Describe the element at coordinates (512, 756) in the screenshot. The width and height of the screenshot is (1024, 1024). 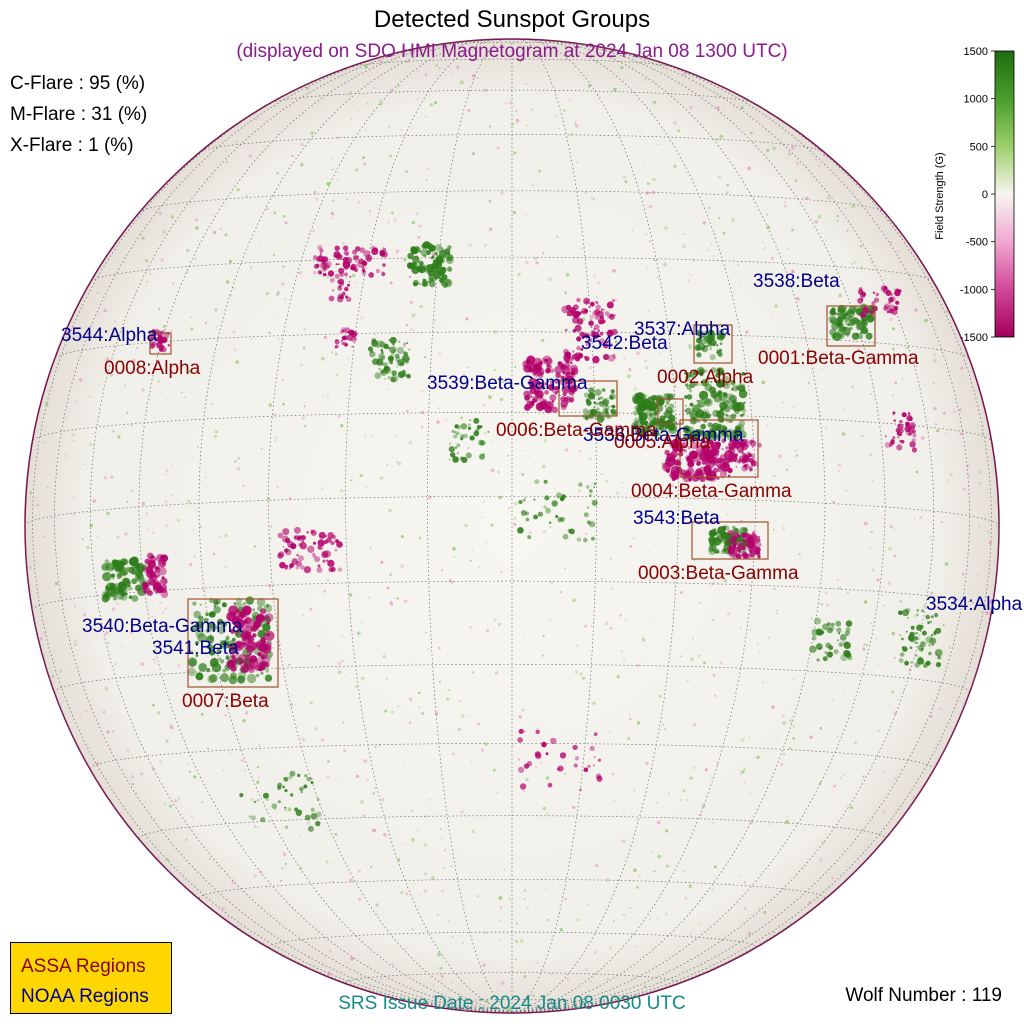
I see `grid-parallel` at that location.